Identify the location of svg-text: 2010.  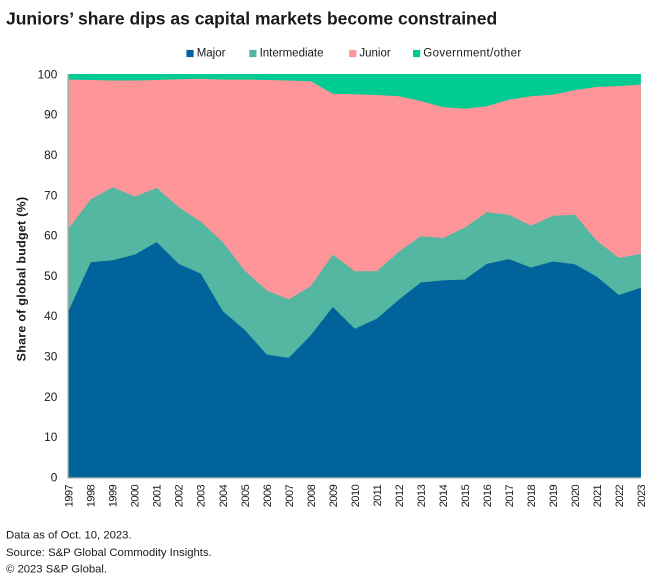
(356, 495).